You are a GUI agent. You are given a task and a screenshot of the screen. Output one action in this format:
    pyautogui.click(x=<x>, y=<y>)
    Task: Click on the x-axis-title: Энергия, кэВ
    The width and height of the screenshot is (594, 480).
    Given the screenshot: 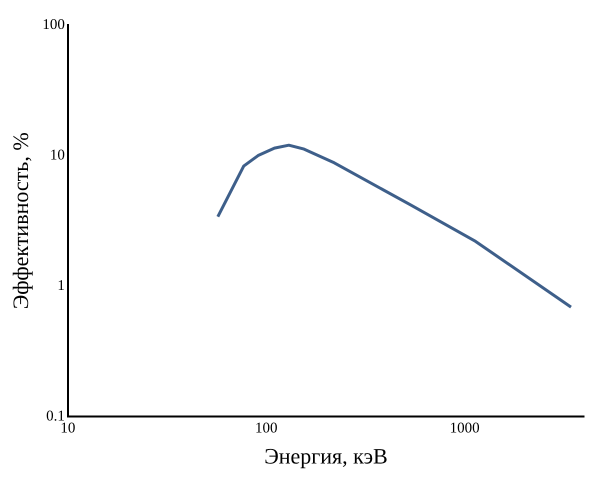 What is the action you would take?
    pyautogui.click(x=326, y=456)
    